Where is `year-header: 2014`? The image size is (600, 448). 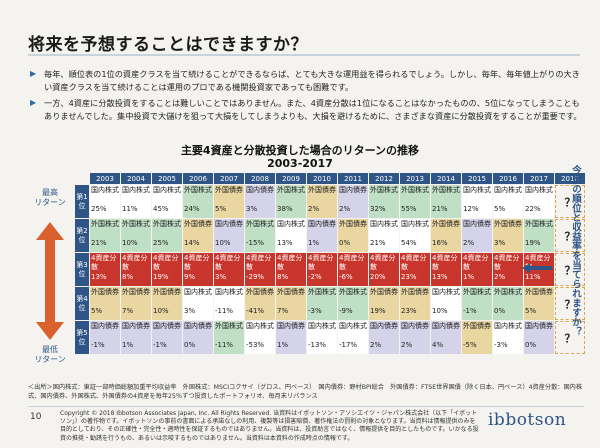 year-header: 2014 is located at coordinates (446, 178).